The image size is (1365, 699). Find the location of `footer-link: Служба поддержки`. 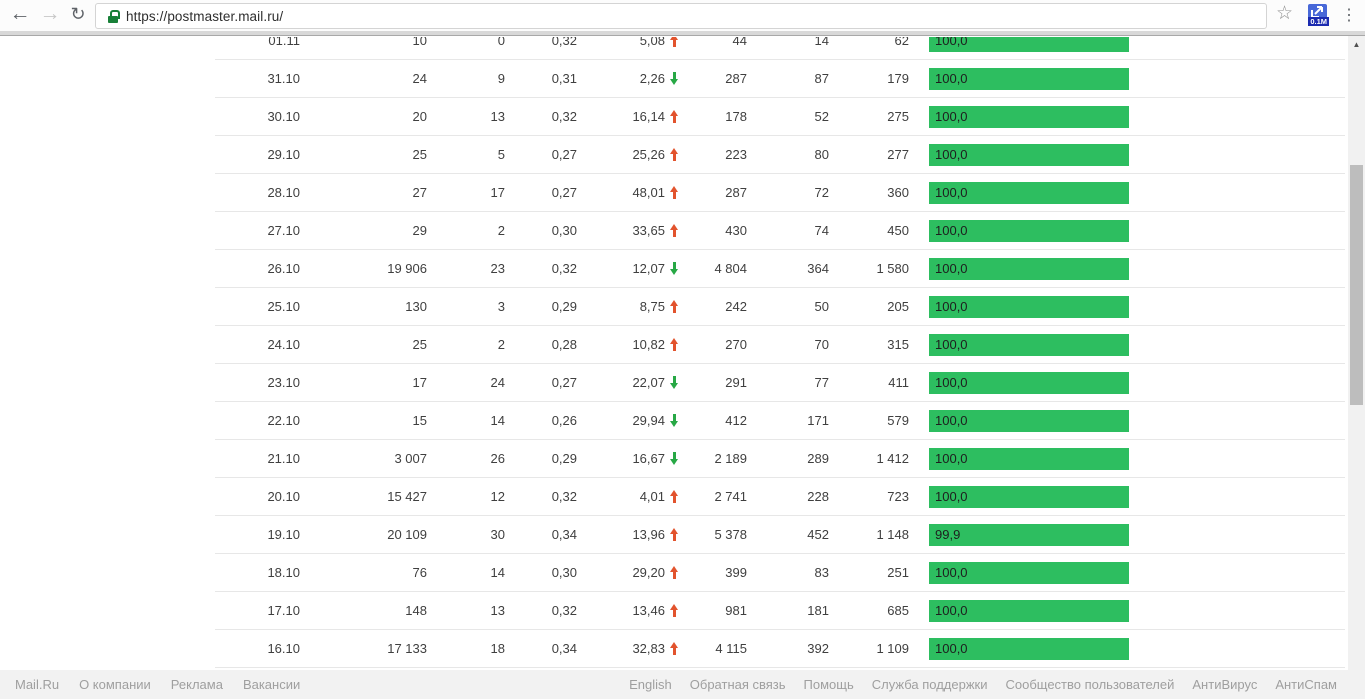

footer-link: Служба поддержки is located at coordinates (929, 684).